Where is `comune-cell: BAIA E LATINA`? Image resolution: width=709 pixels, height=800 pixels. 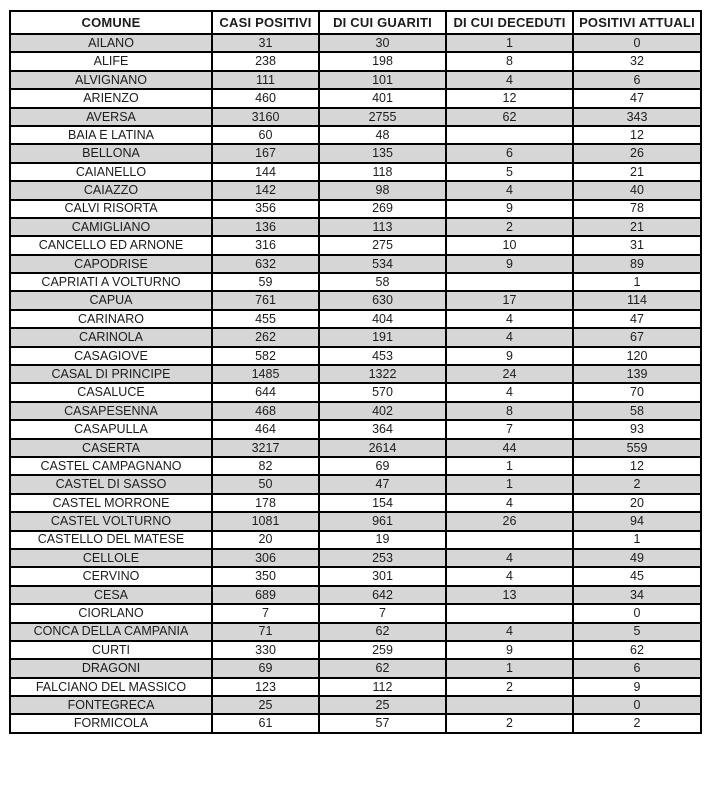 comune-cell: BAIA E LATINA is located at coordinates (111, 135).